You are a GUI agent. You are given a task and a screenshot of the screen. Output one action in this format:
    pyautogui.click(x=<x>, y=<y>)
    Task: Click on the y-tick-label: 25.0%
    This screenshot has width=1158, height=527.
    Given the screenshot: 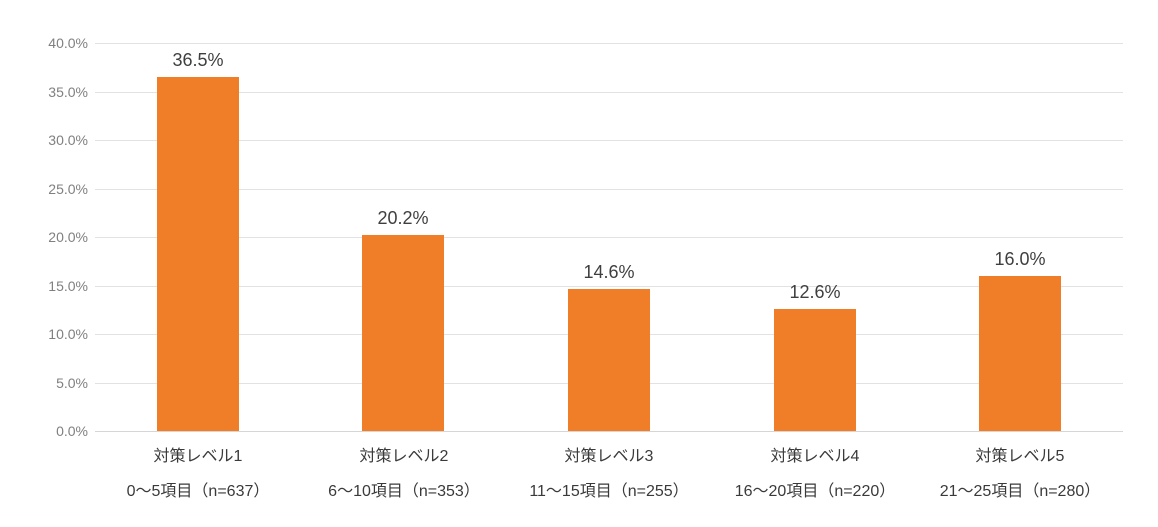 What is the action you would take?
    pyautogui.click(x=68, y=189)
    